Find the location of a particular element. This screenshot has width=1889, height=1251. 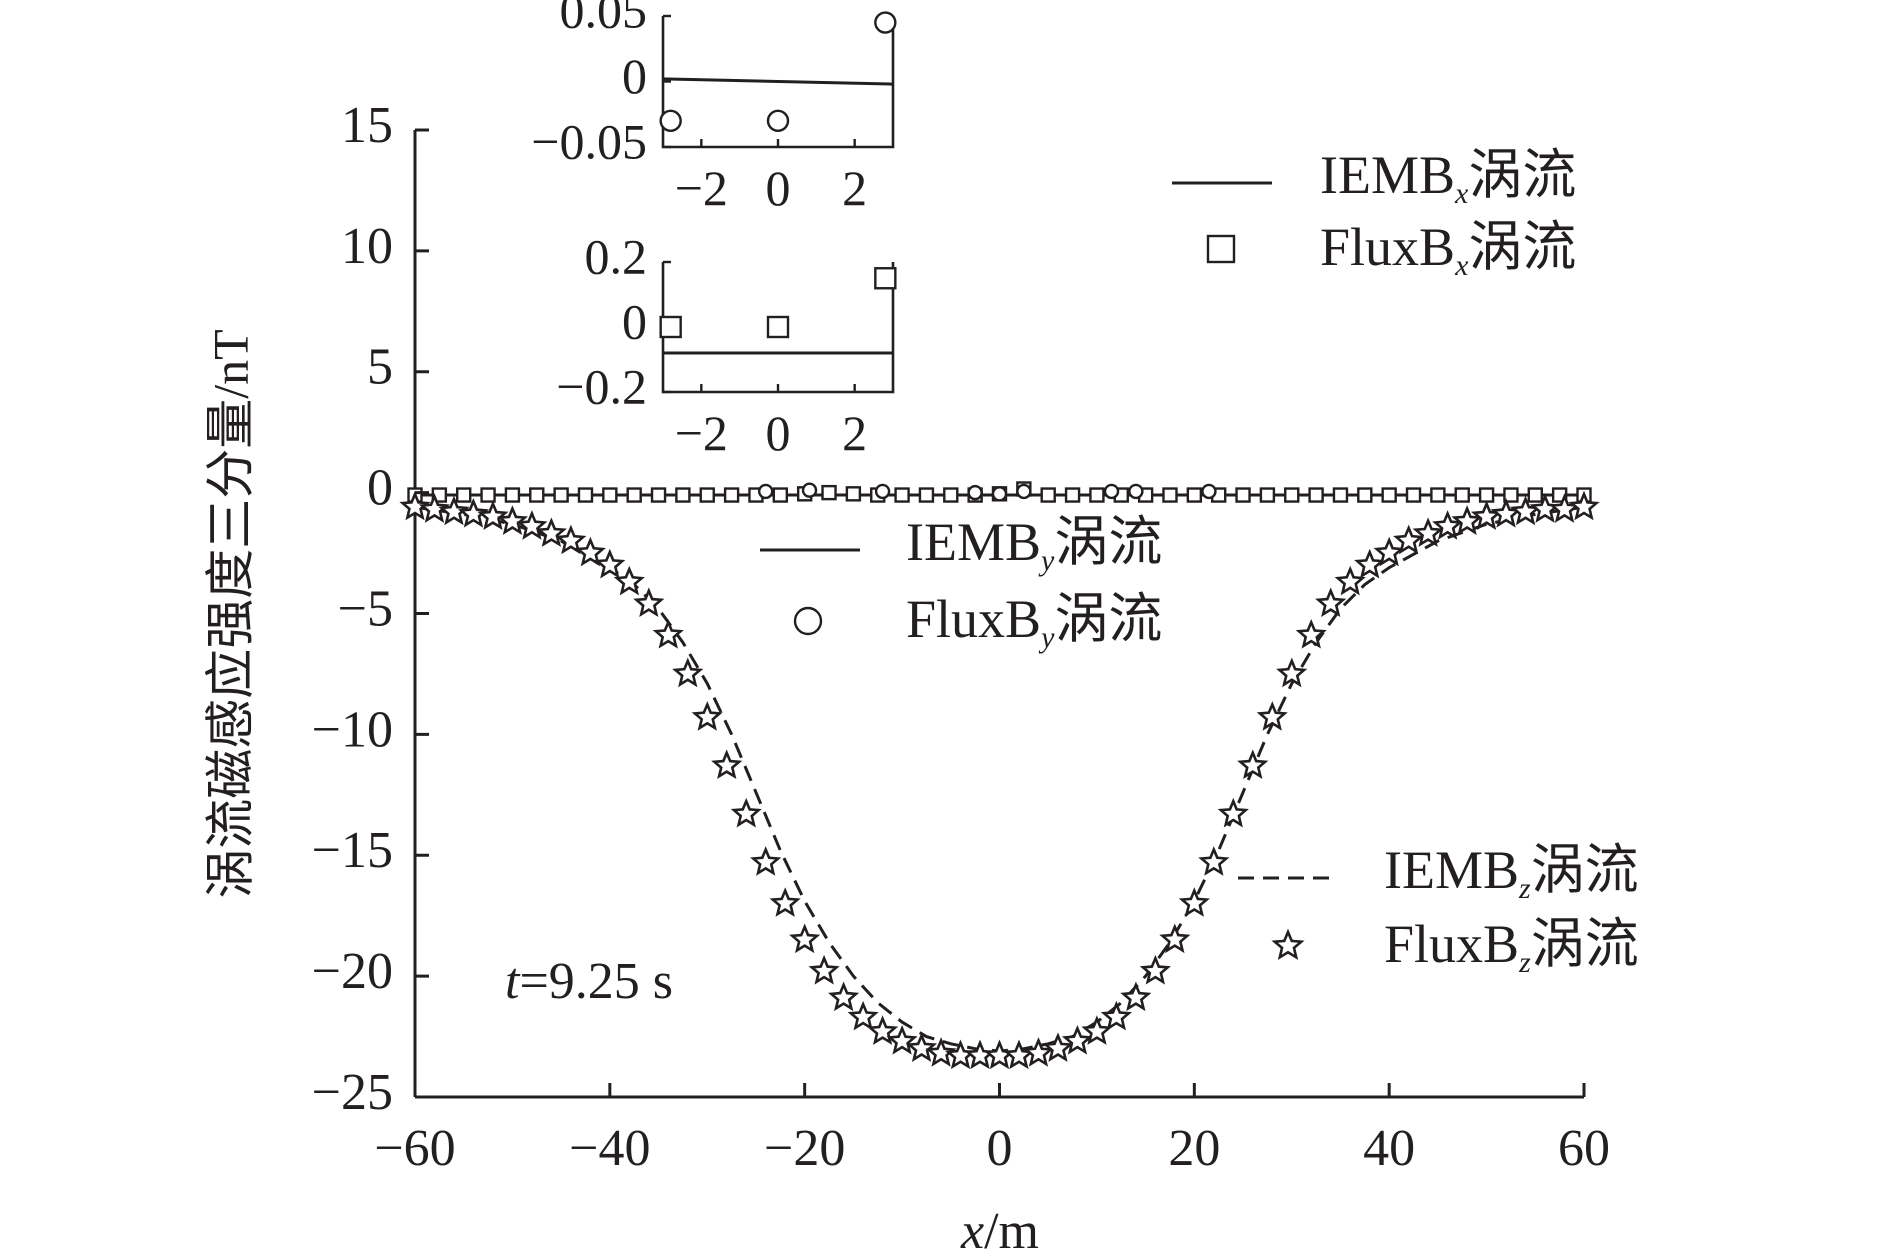

time-annotation: t=9.25 s is located at coordinates (589, 981).